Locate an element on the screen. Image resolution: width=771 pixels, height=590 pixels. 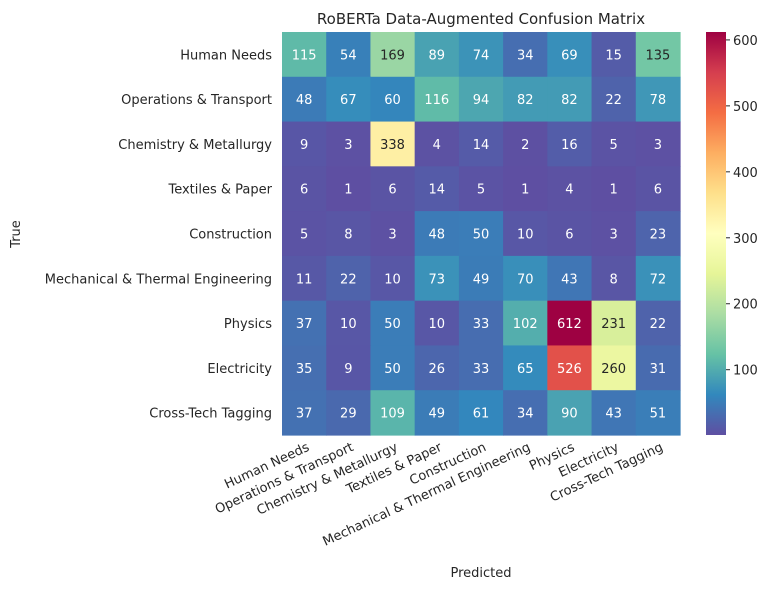
cell-value-label: 8 is located at coordinates (614, 279).